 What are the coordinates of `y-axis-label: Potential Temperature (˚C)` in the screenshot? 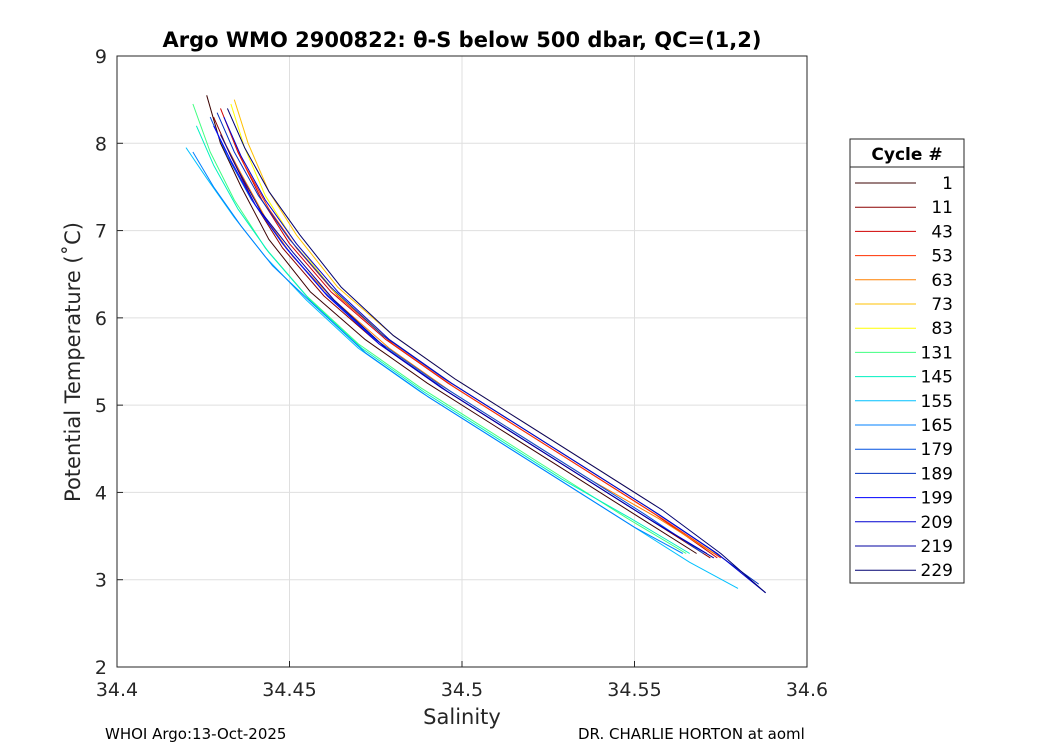 It's located at (73, 362).